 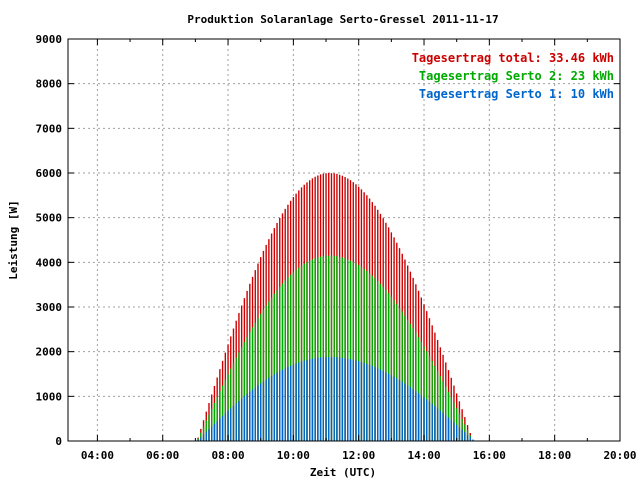 I want to click on y-tick-label: 8000, so click(x=49, y=84).